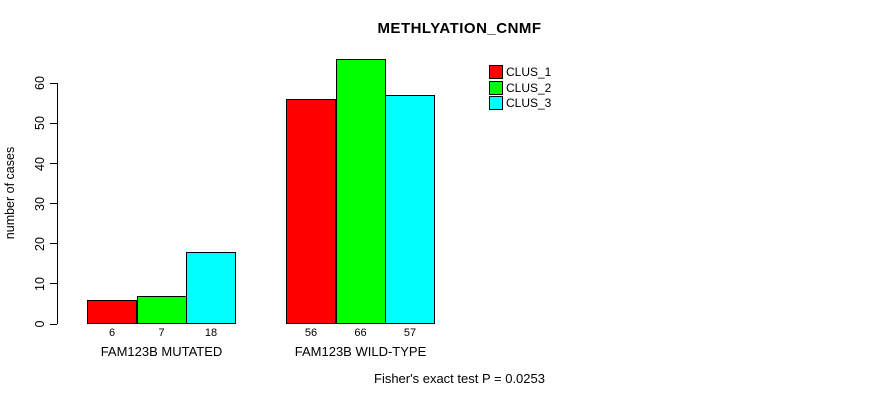 Image resolution: width=890 pixels, height=400 pixels. I want to click on bar-clus_3-group2, so click(410, 209).